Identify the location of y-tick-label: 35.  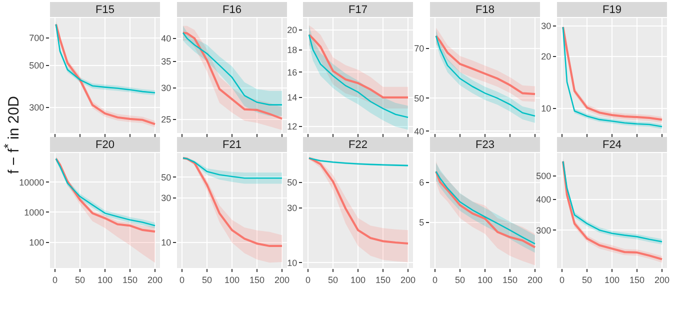
(166, 61).